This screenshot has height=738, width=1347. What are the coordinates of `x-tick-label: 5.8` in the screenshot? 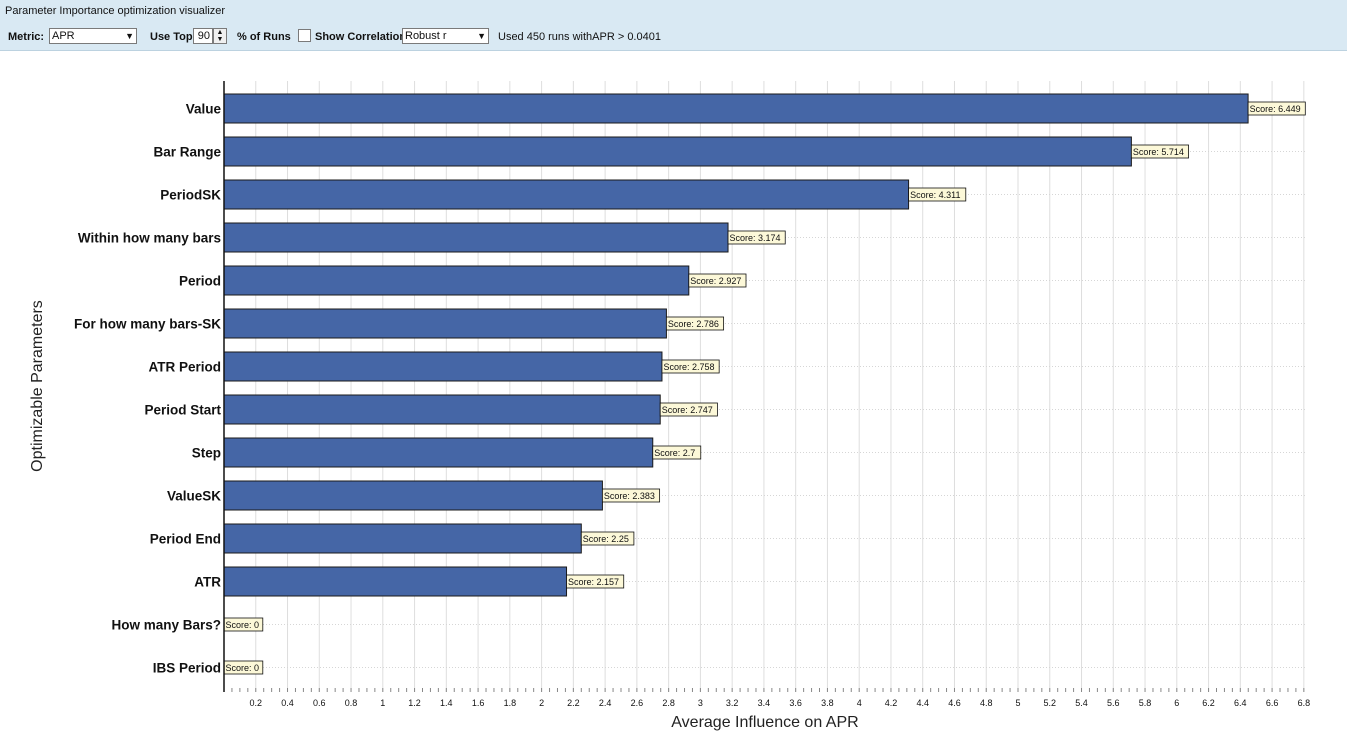 It's located at (1145, 703).